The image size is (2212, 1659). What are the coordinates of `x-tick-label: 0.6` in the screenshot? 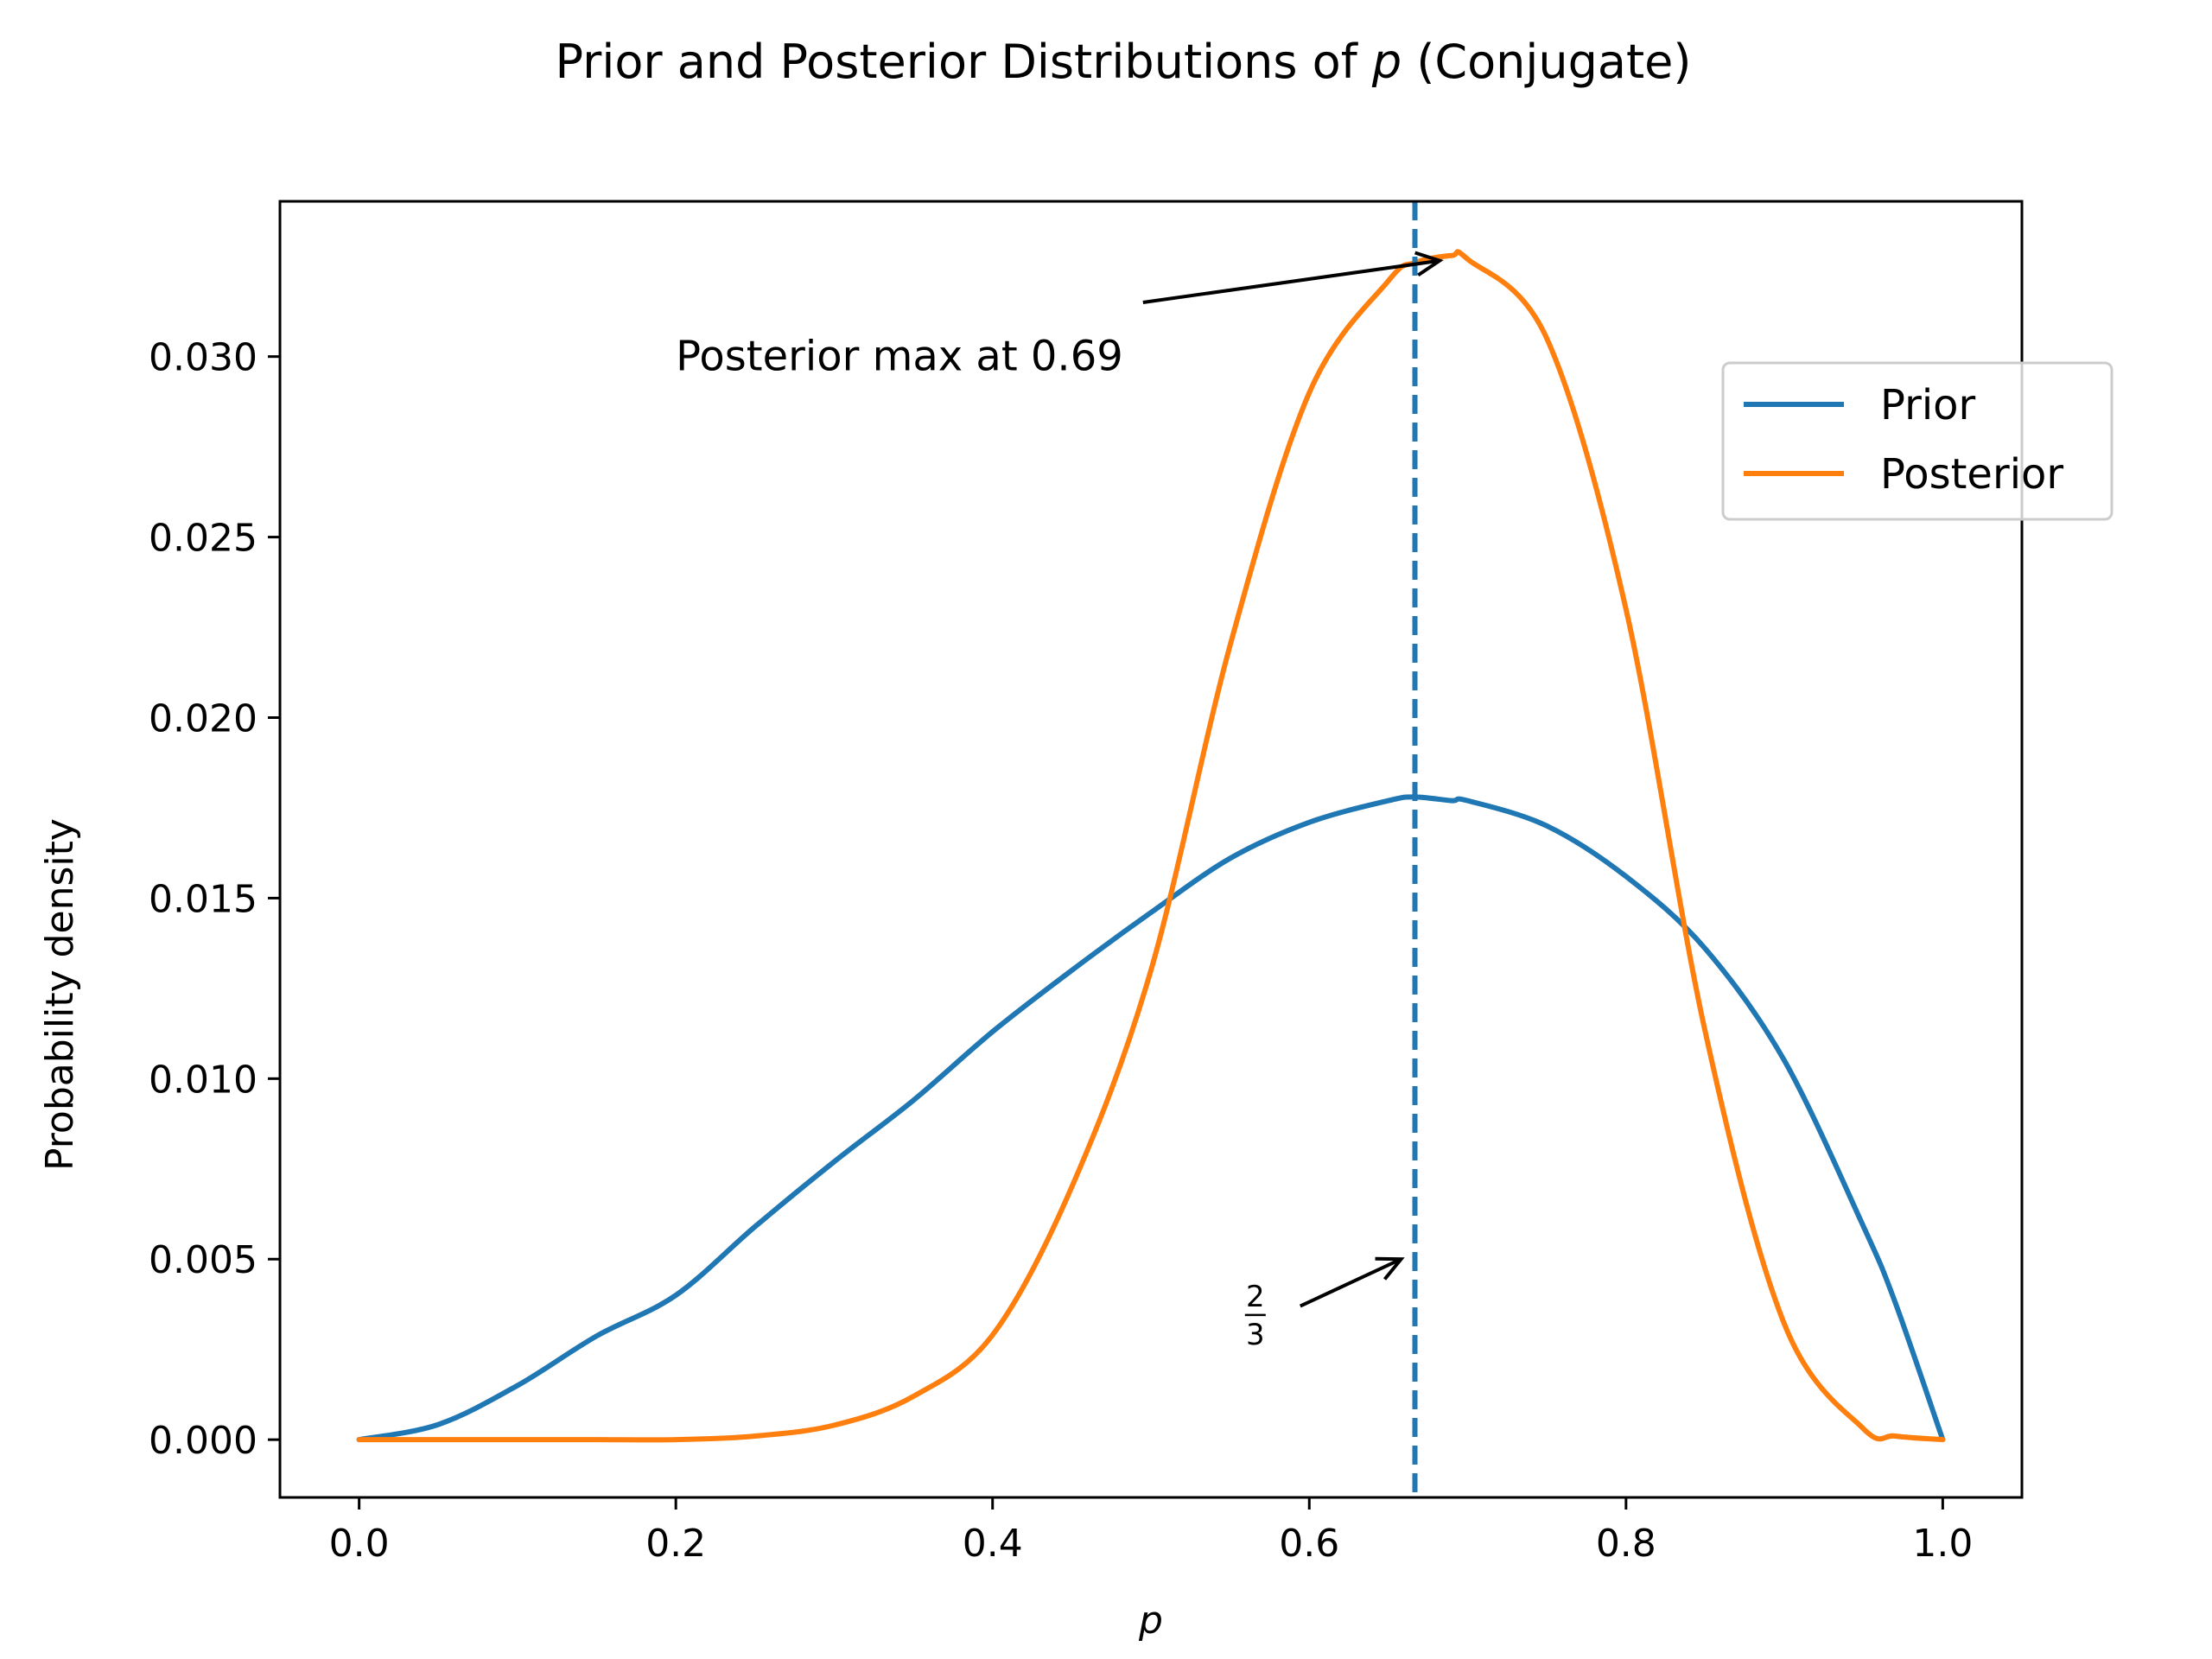 It's located at (1309, 1544).